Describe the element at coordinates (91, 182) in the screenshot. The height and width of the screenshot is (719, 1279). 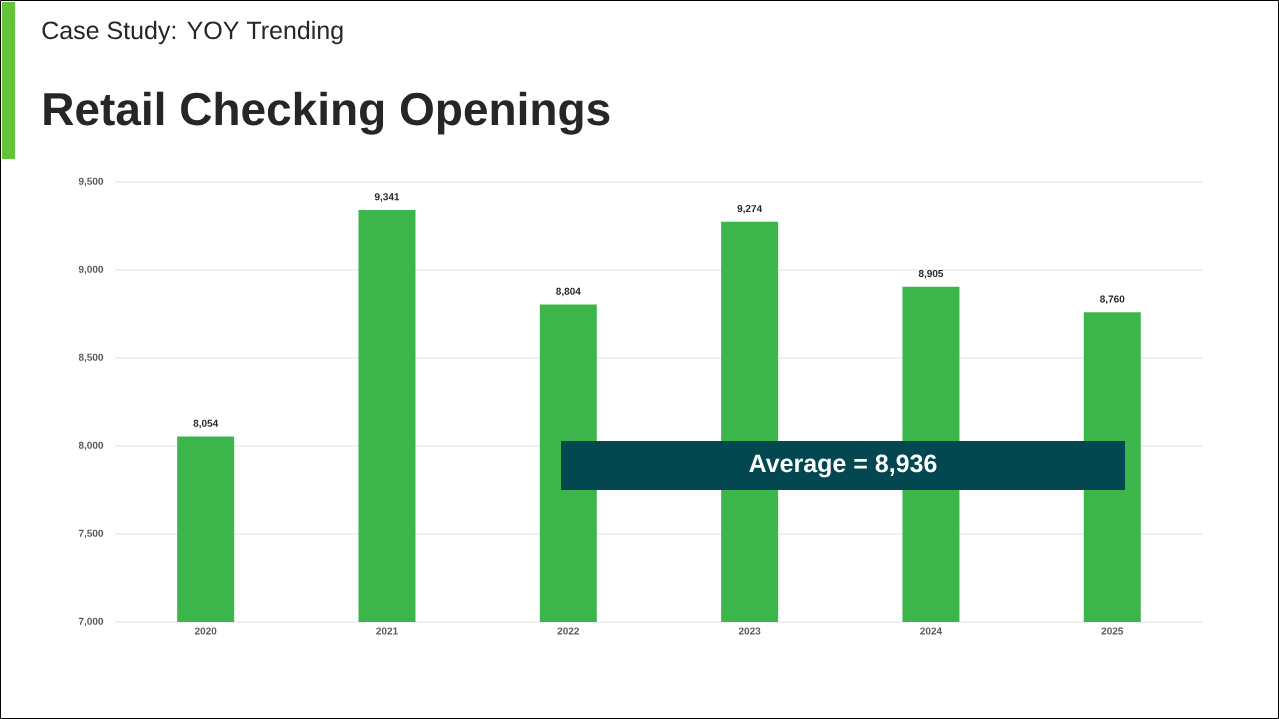
I see `y-tick-label: 9,500` at that location.